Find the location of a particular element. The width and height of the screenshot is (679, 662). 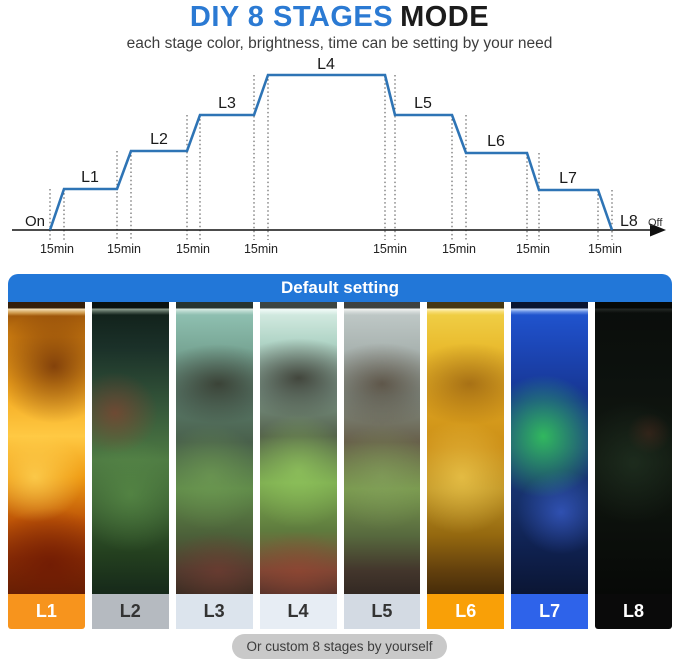

aquarium-photo-l3 is located at coordinates (214, 448).